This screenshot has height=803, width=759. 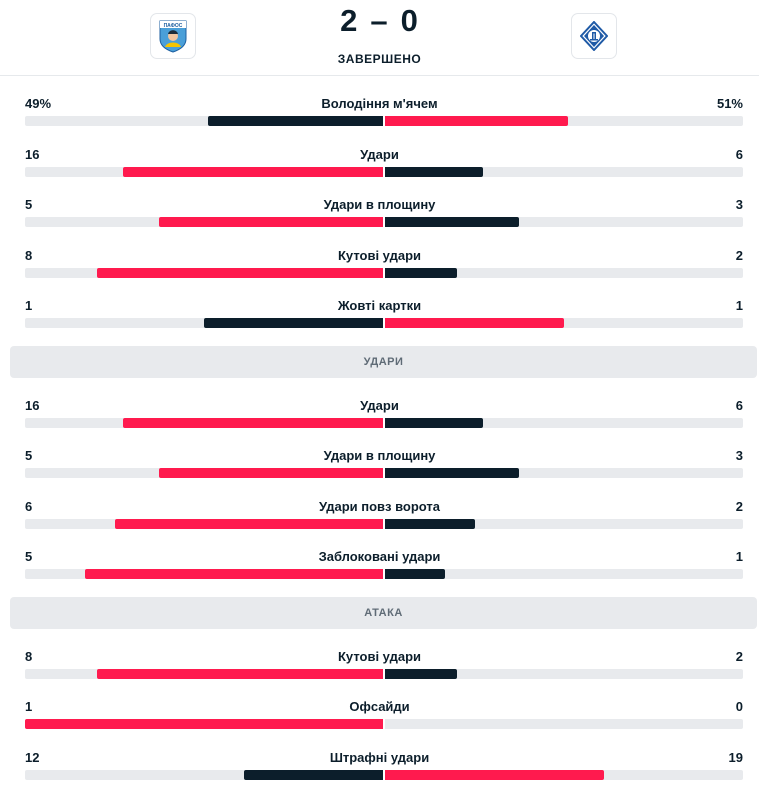 I want to click on home-stat-value: 49%, so click(x=38, y=103).